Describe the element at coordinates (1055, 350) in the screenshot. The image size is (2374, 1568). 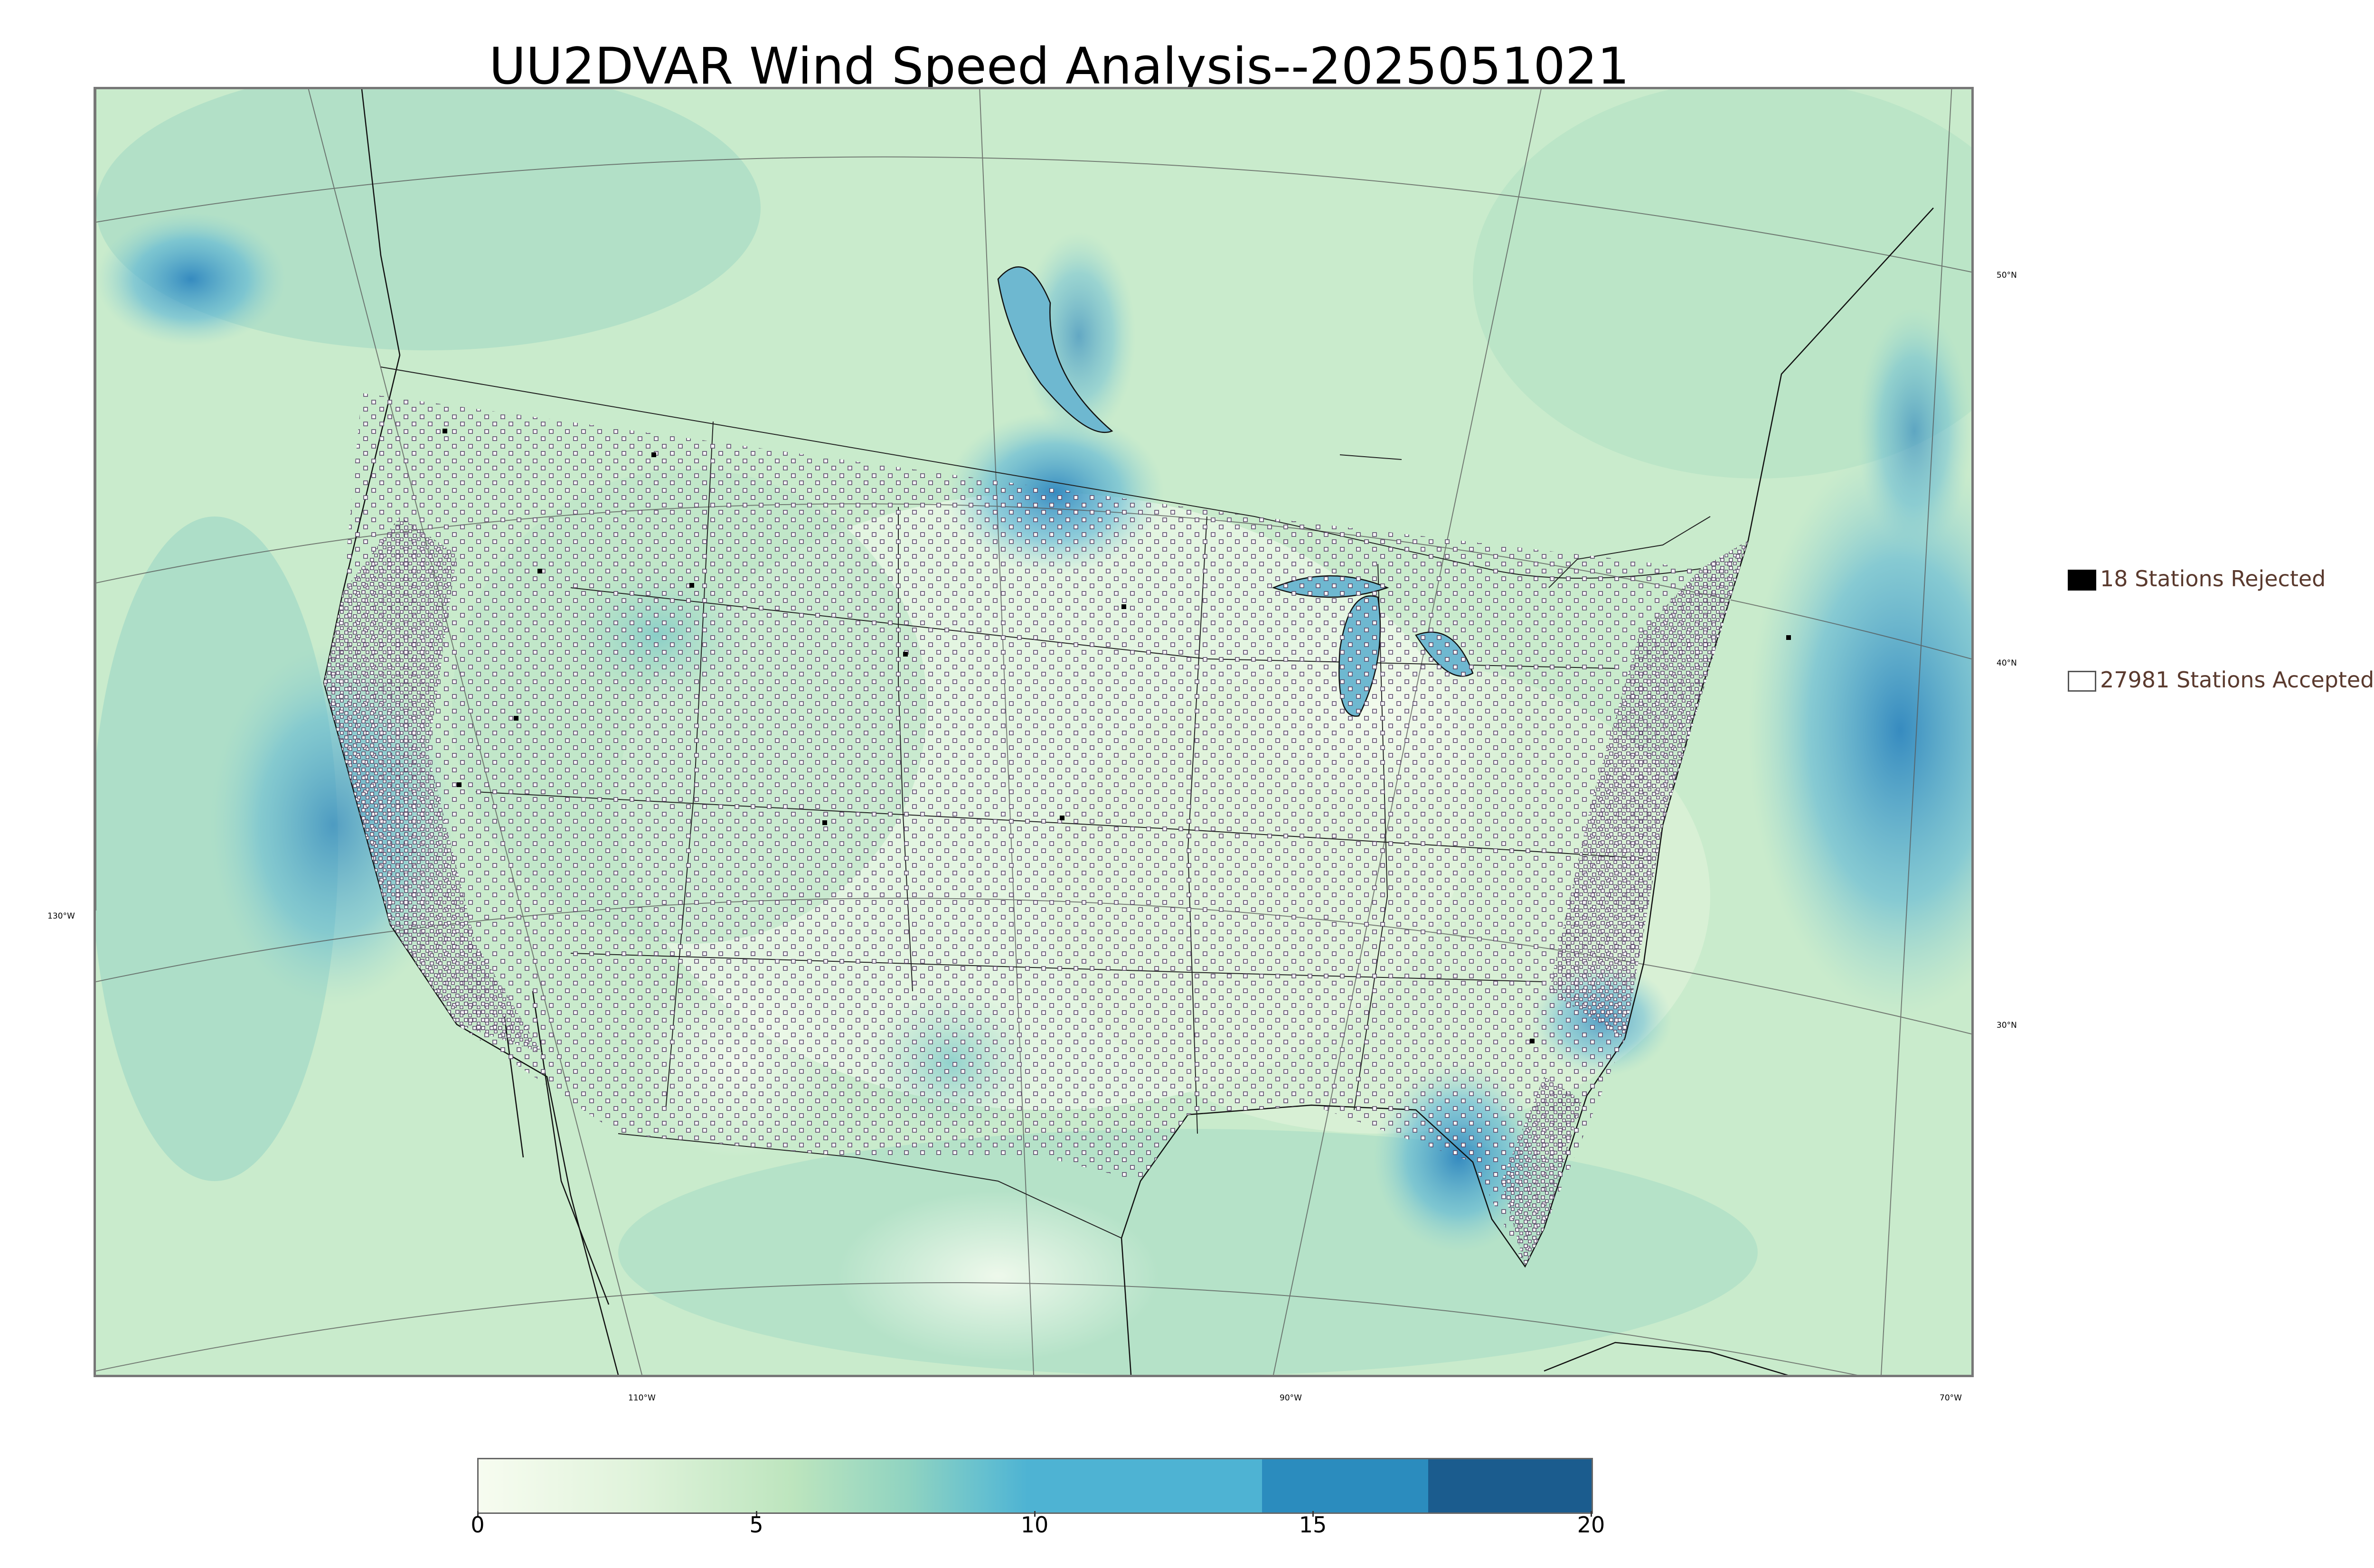
I see `lake-winnipeg` at that location.